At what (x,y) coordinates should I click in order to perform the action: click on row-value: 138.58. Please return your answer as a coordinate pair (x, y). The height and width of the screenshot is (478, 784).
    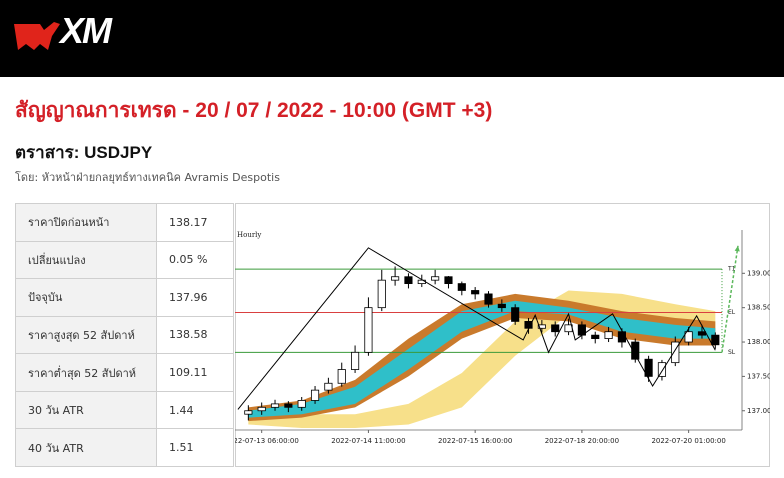
    Looking at the image, I should click on (195, 335).